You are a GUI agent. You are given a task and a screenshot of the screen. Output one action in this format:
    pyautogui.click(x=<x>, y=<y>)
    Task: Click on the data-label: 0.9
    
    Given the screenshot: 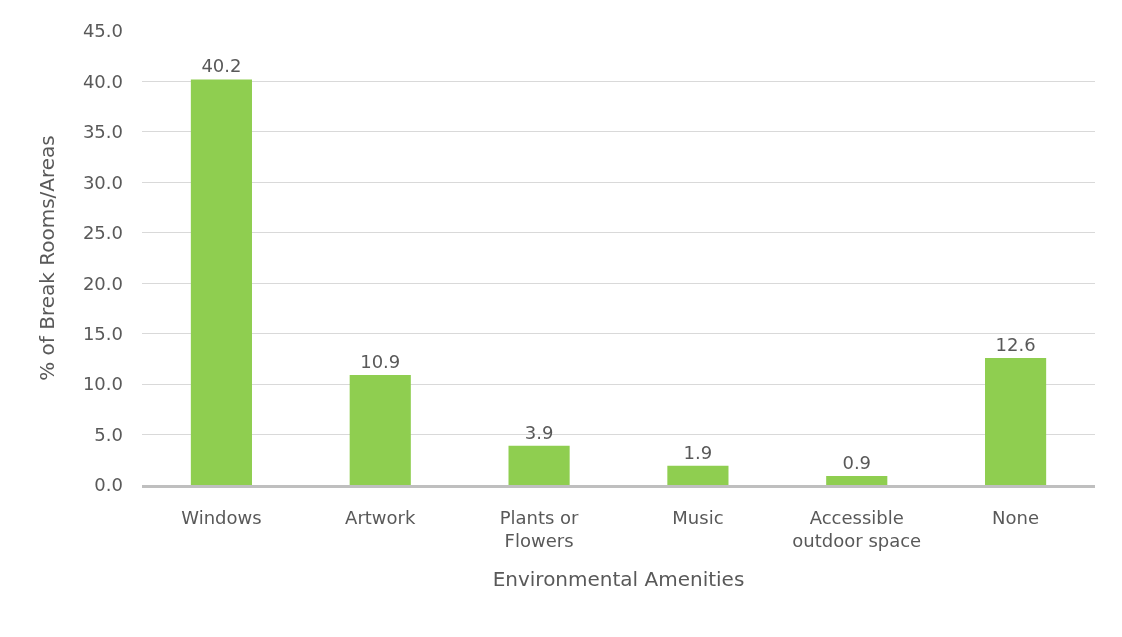 What is the action you would take?
    pyautogui.click(x=857, y=462)
    